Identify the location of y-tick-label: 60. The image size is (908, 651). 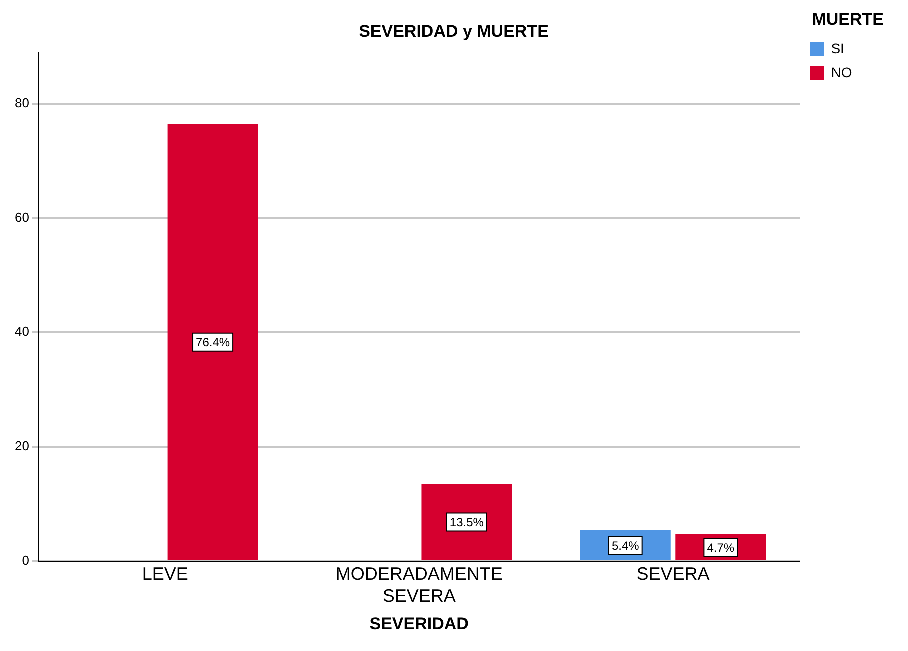
(22, 217).